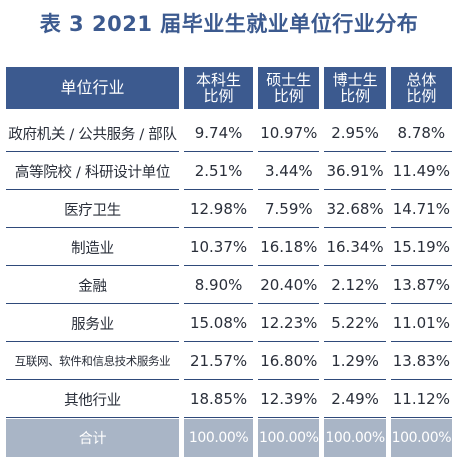  Describe the element at coordinates (355, 438) in the screenshot. I see `total-doctoral: 100.00%` at that location.